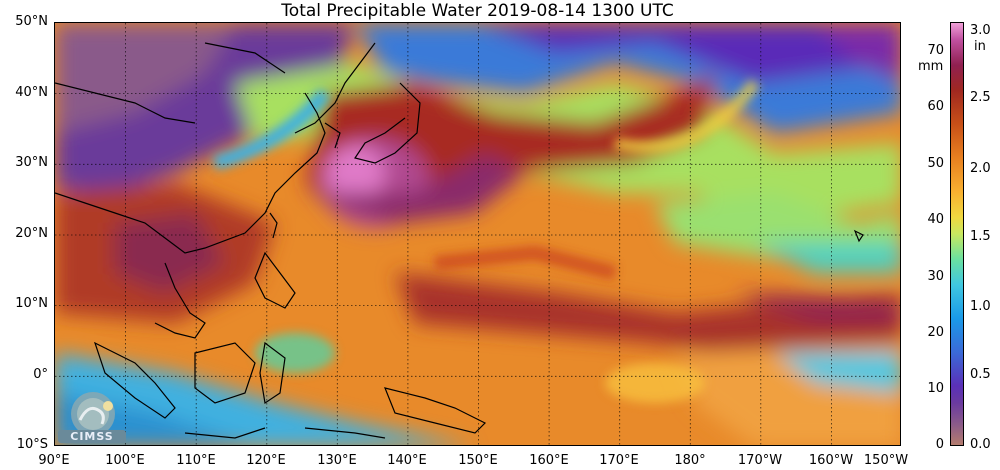 This screenshot has width=1000, height=470. I want to click on lon-label: 160°W, so click(831, 460).